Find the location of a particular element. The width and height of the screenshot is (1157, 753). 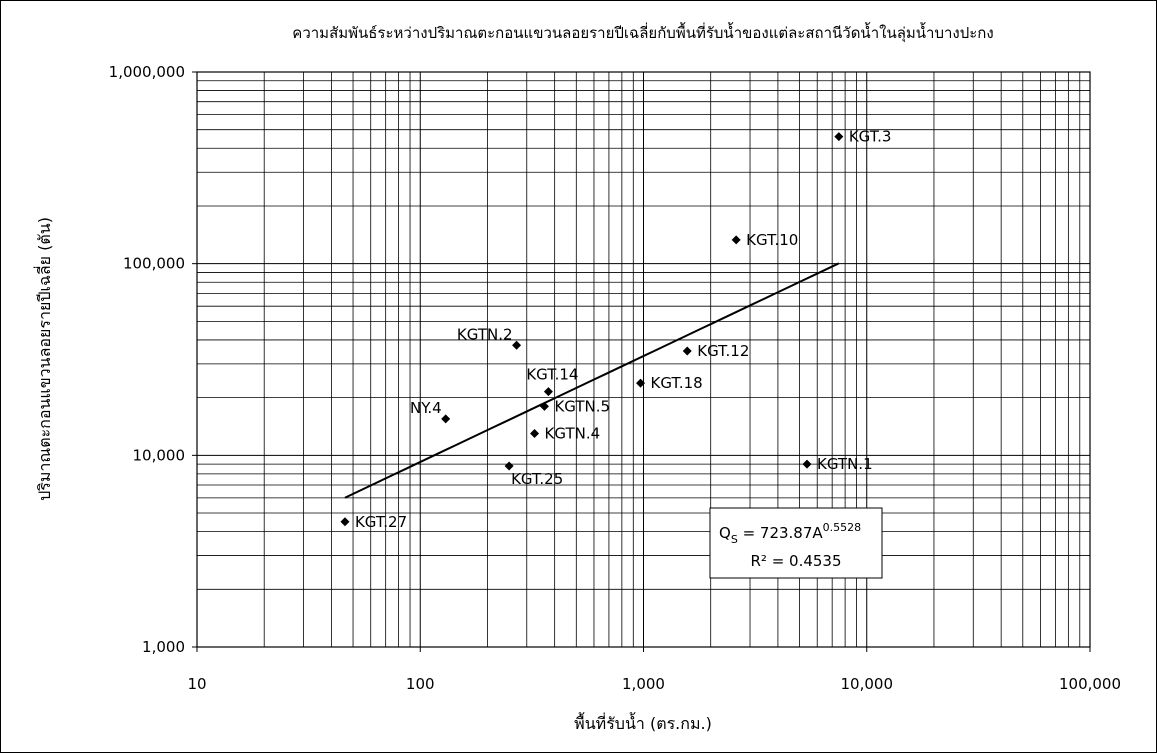

y-tick-label: 1,000 is located at coordinates (163, 647).